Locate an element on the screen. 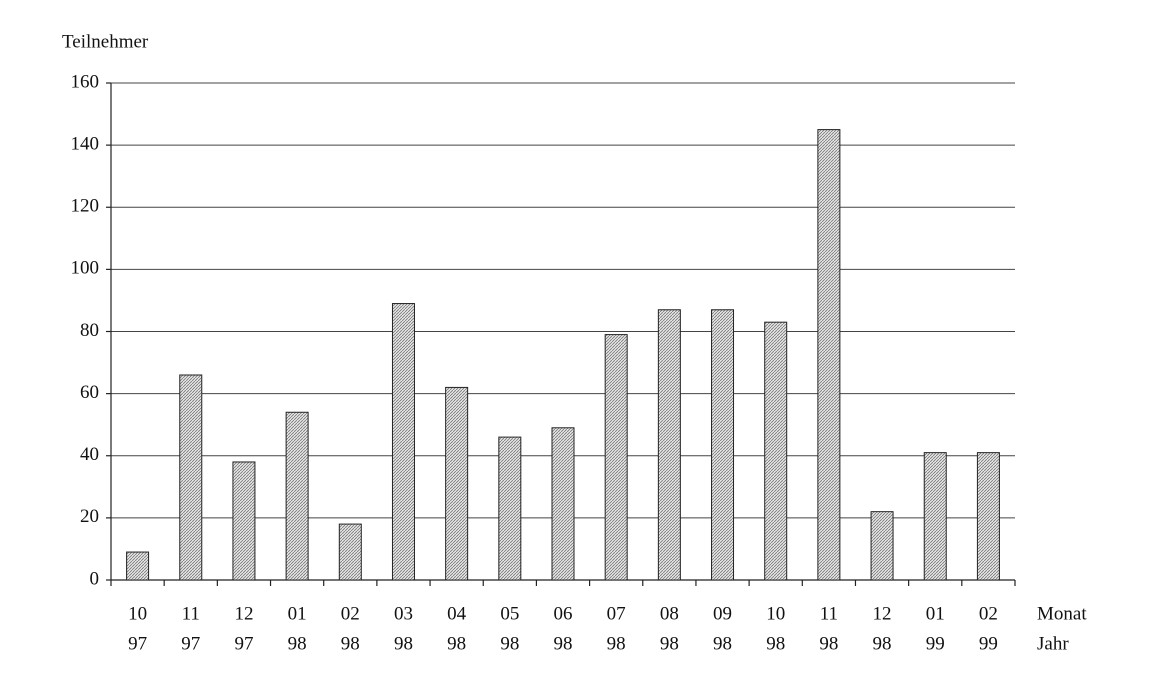 The height and width of the screenshot is (676, 1154). y-tick-label: 60 is located at coordinates (89, 392).